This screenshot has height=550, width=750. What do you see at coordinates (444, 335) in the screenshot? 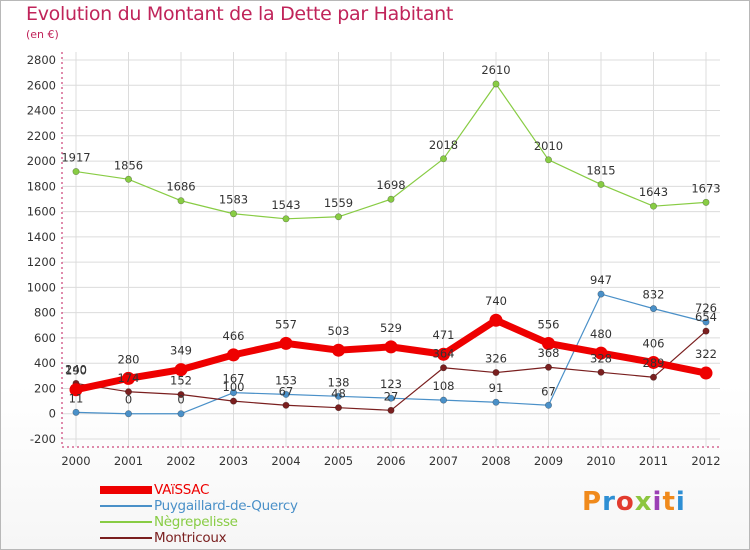
I see `data-label: 471` at bounding box center [444, 335].